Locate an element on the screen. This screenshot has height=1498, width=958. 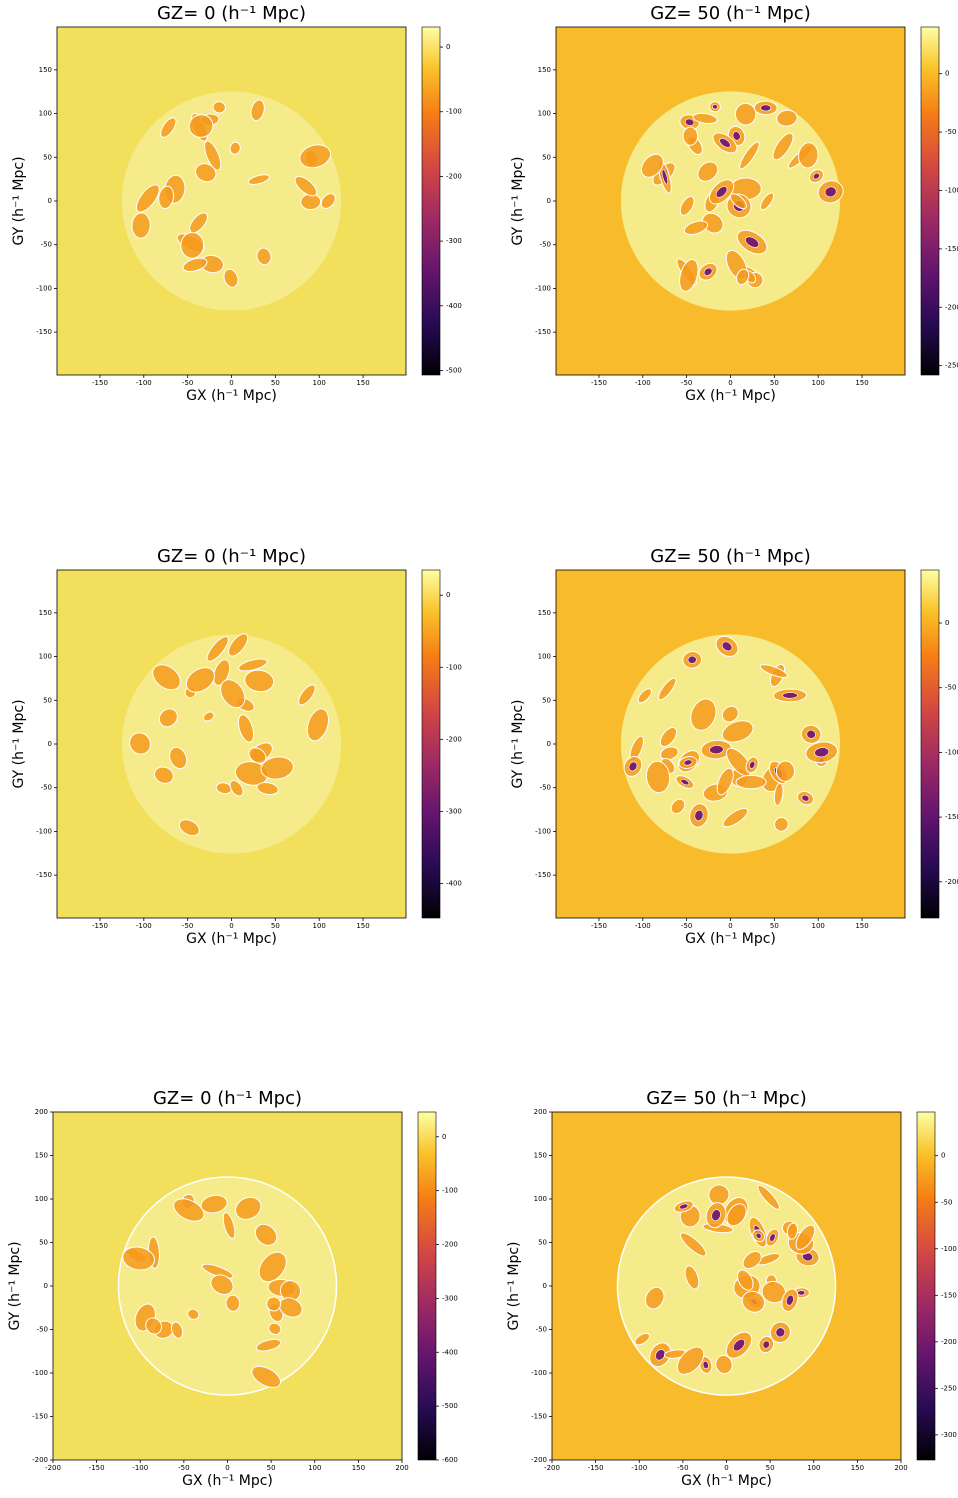
colorbar-tick-label: -400 is located at coordinates (450, 1352).